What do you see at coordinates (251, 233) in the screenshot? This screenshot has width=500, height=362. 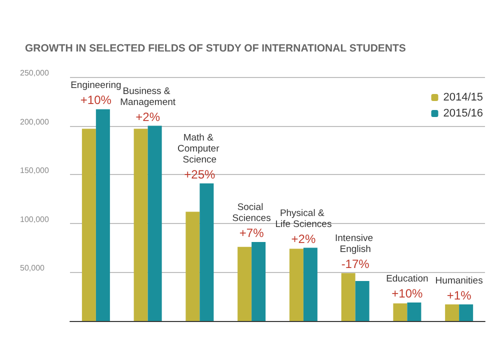 I see `annotation: +7%` at bounding box center [251, 233].